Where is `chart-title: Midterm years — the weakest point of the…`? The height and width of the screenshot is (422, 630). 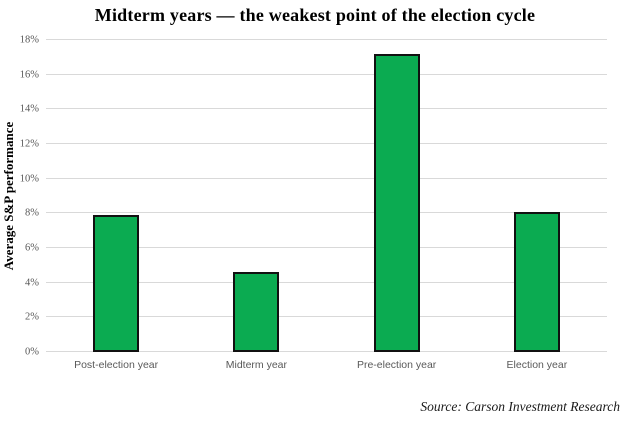 chart-title: Midterm years — the weakest point of the… is located at coordinates (315, 15).